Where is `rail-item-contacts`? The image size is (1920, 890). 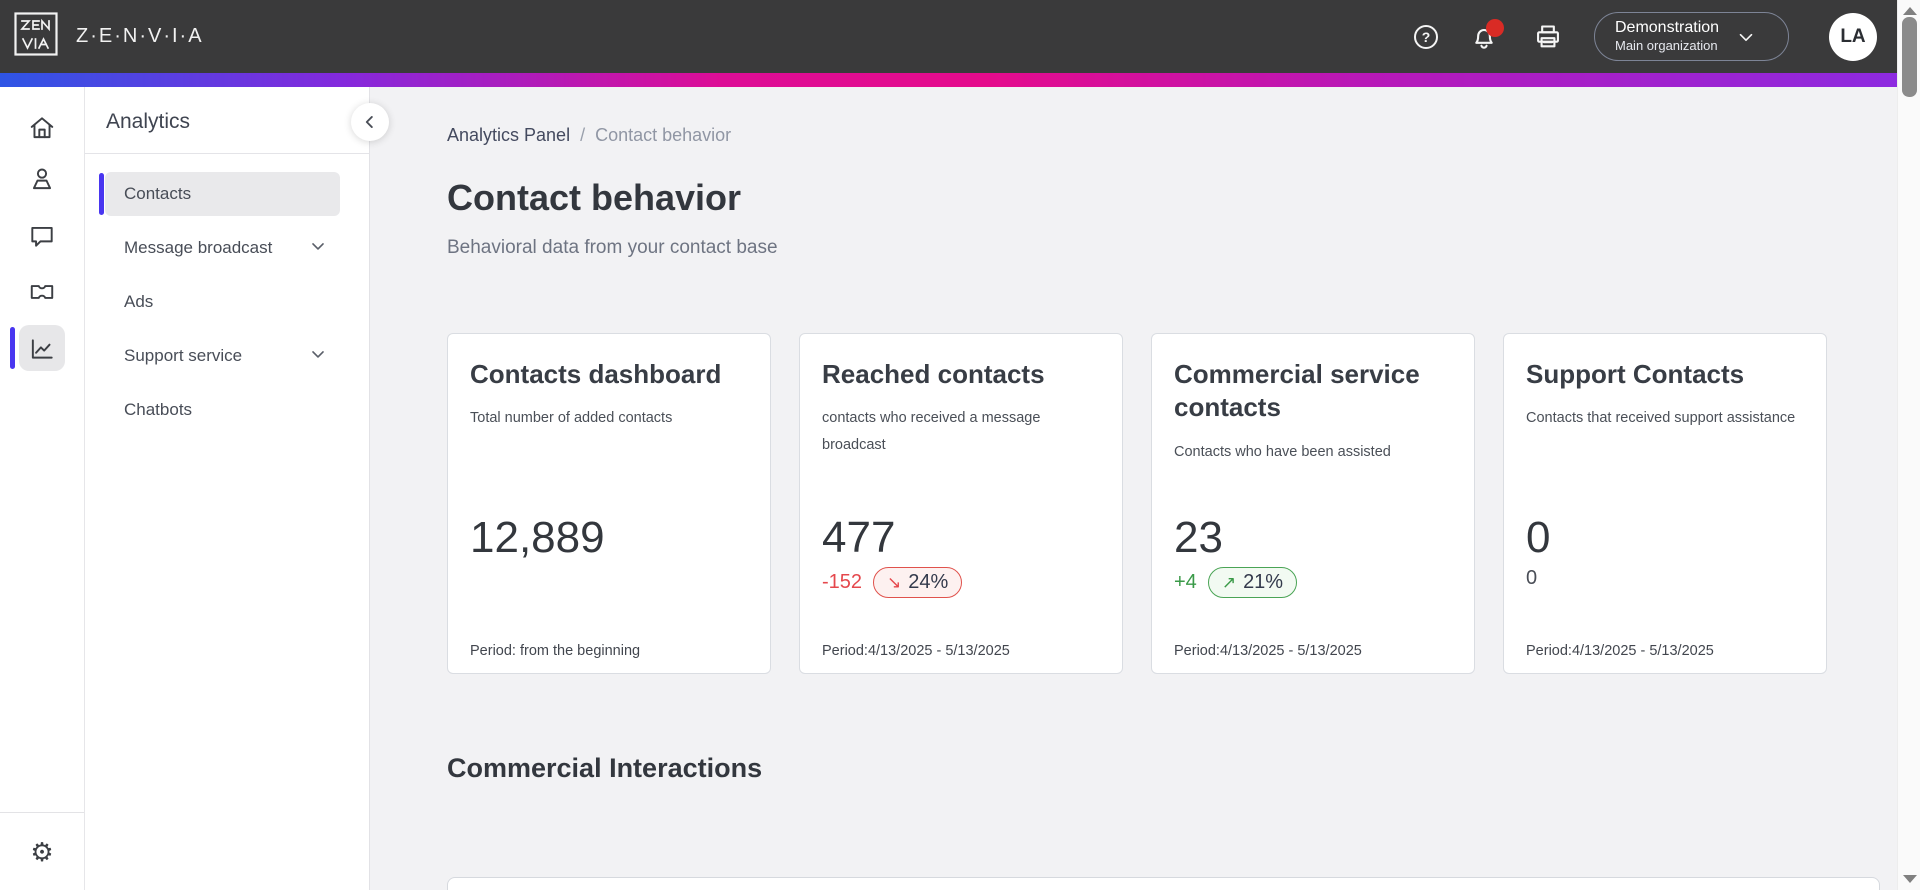 rail-item-contacts is located at coordinates (42, 179).